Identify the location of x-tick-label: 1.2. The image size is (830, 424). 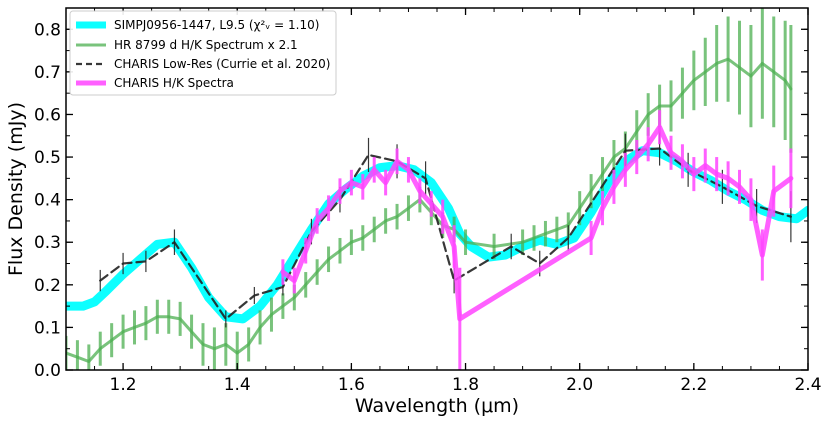
(123, 385).